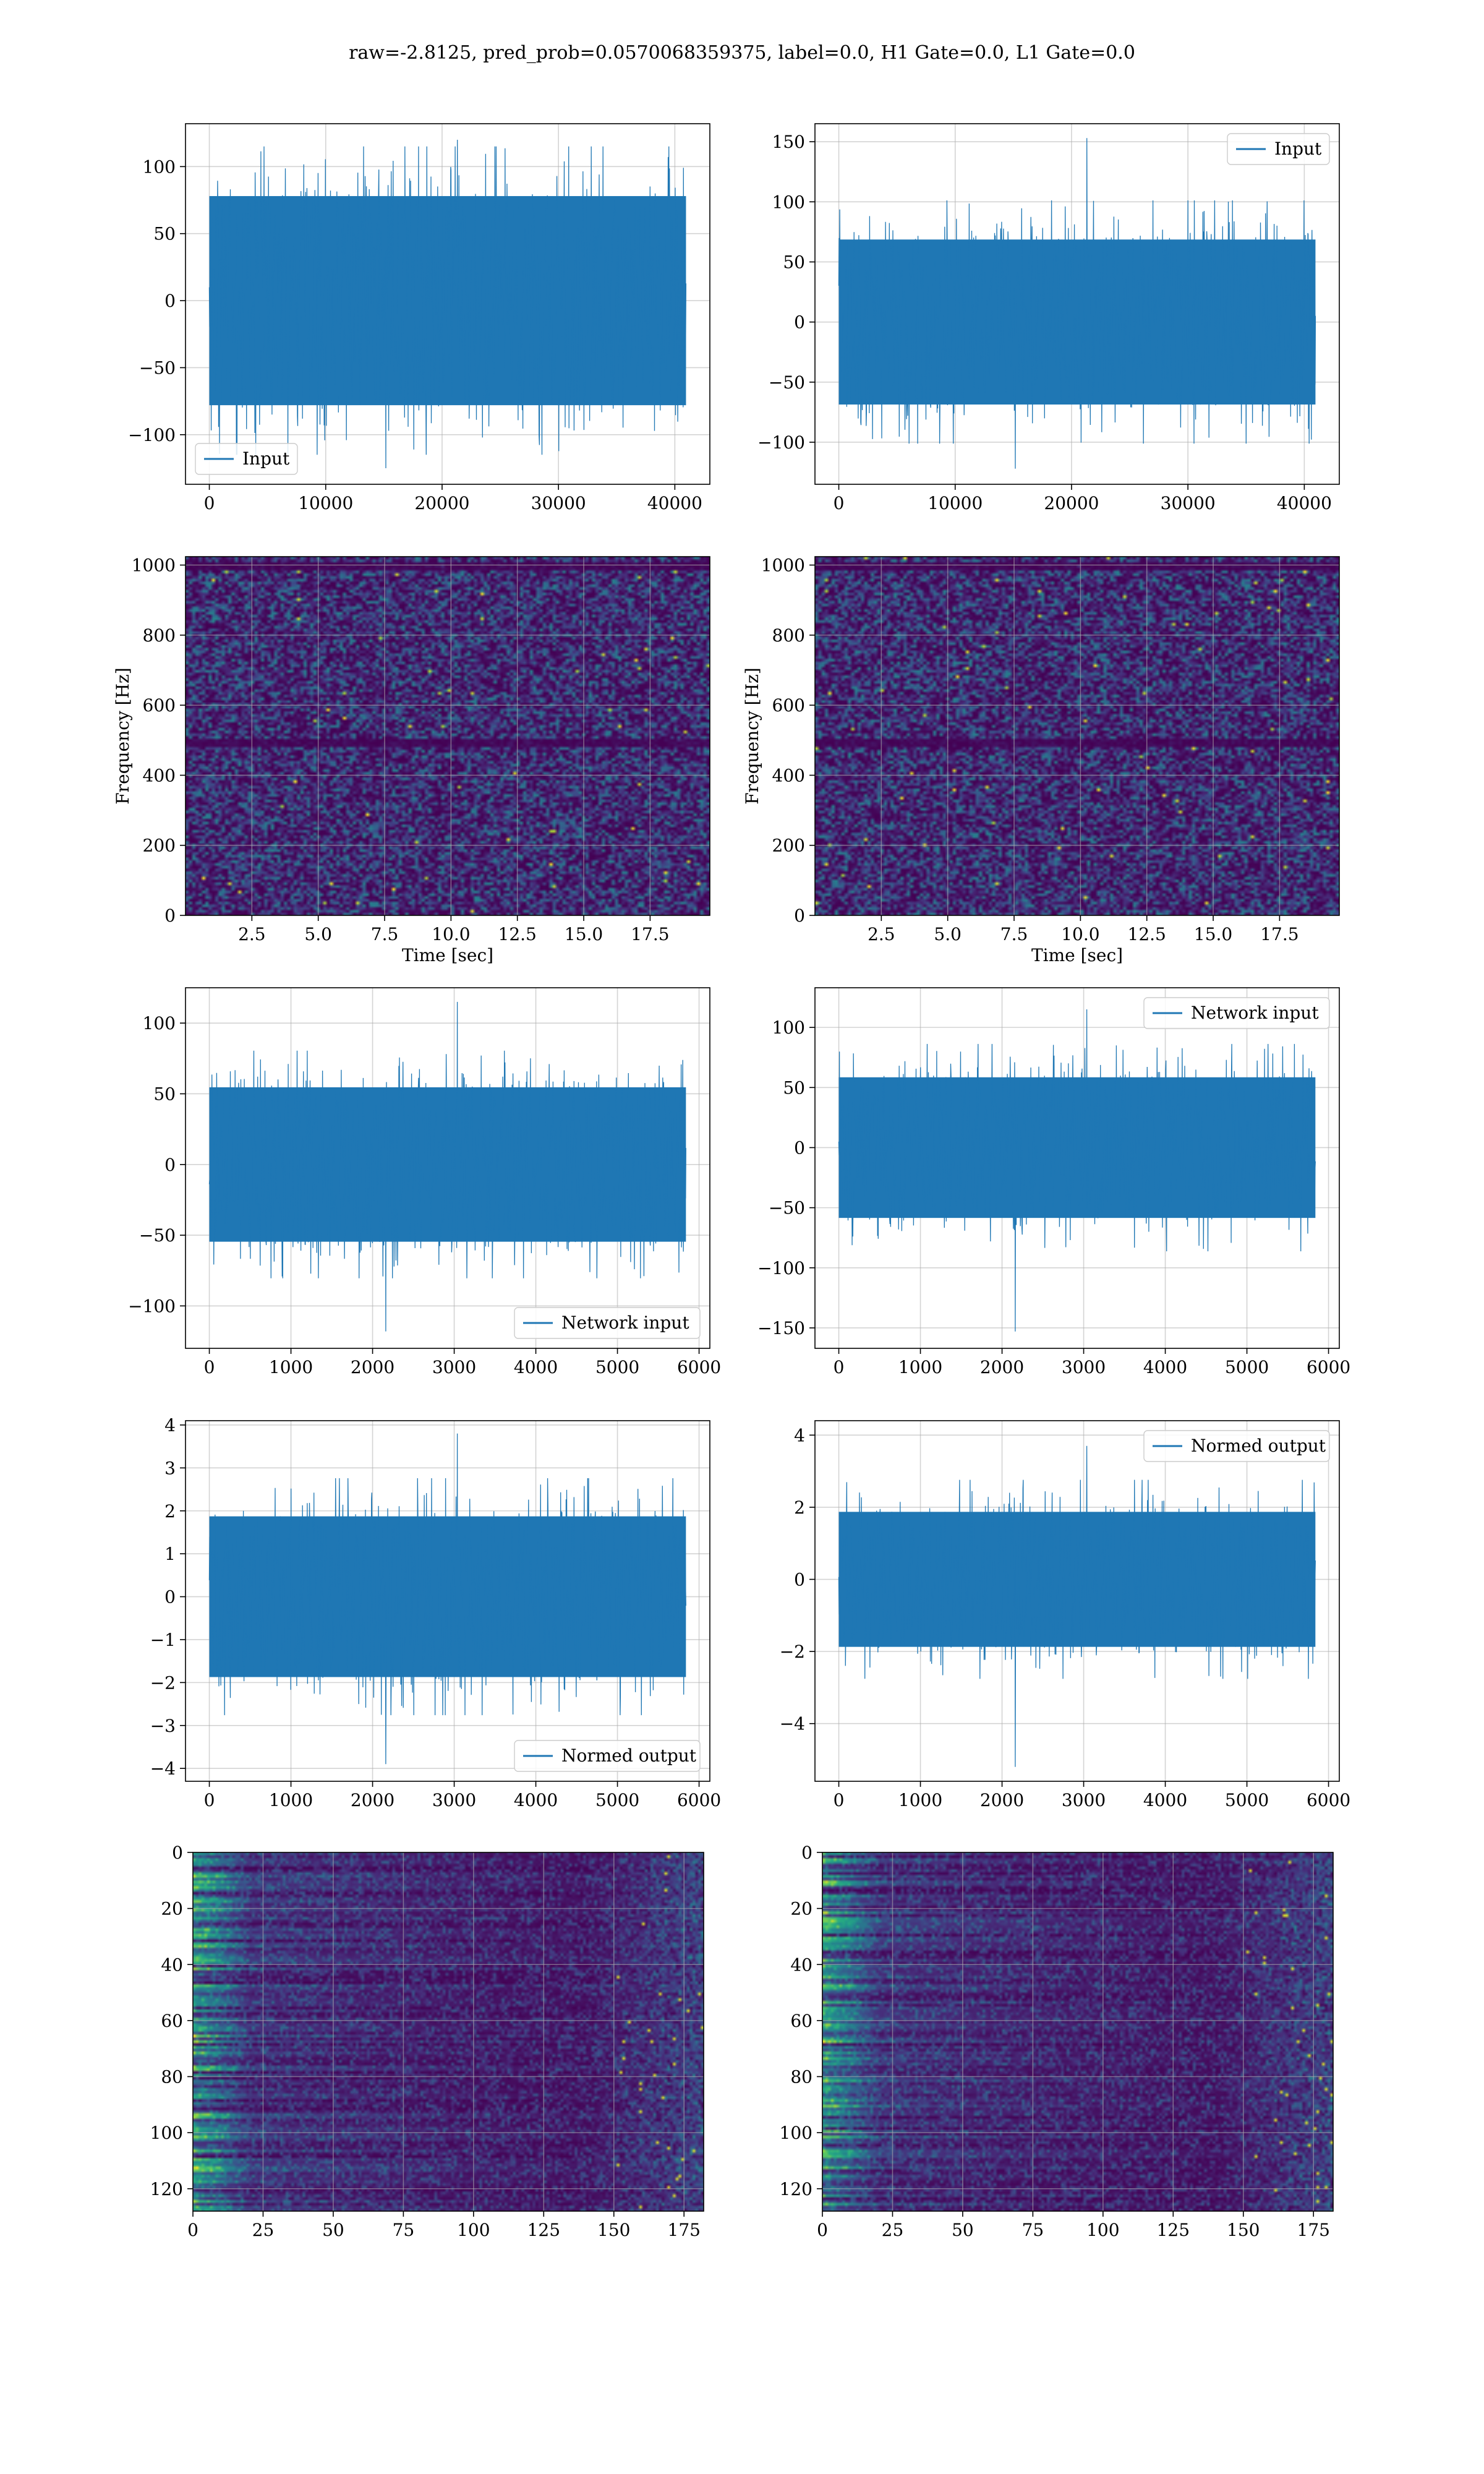 This screenshot has height=2474, width=1484. I want to click on h1-normed-output-ytick-label: 4, so click(170, 1425).